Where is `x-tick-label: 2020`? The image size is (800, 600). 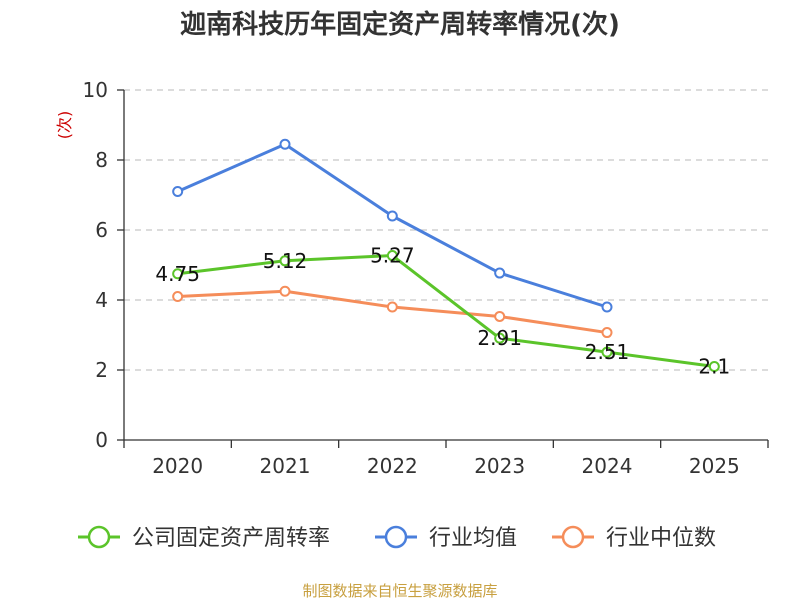 x-tick-label: 2020 is located at coordinates (177, 466).